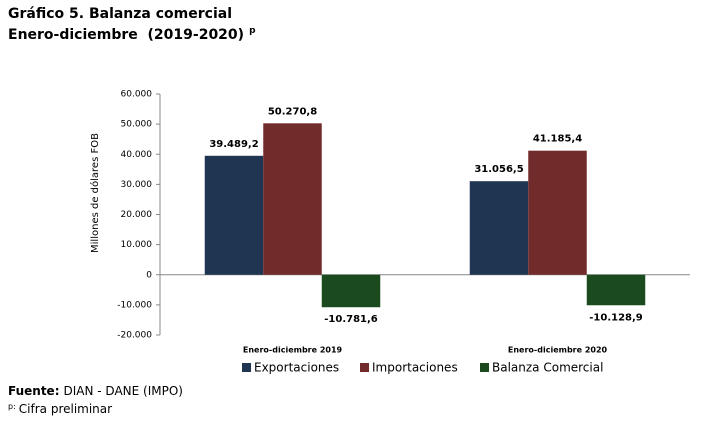 The image size is (725, 447). I want to click on x-tick-label: Enero-diciembre 2019, so click(293, 350).